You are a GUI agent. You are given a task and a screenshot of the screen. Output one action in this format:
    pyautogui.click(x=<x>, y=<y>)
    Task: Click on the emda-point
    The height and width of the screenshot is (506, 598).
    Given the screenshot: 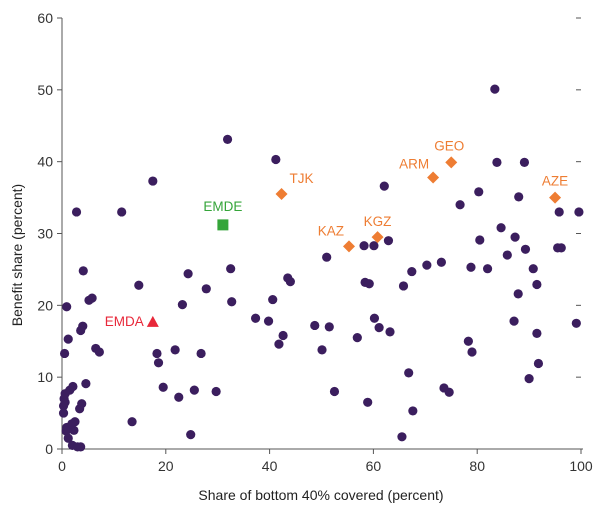 What is the action you would take?
    pyautogui.click(x=152, y=321)
    